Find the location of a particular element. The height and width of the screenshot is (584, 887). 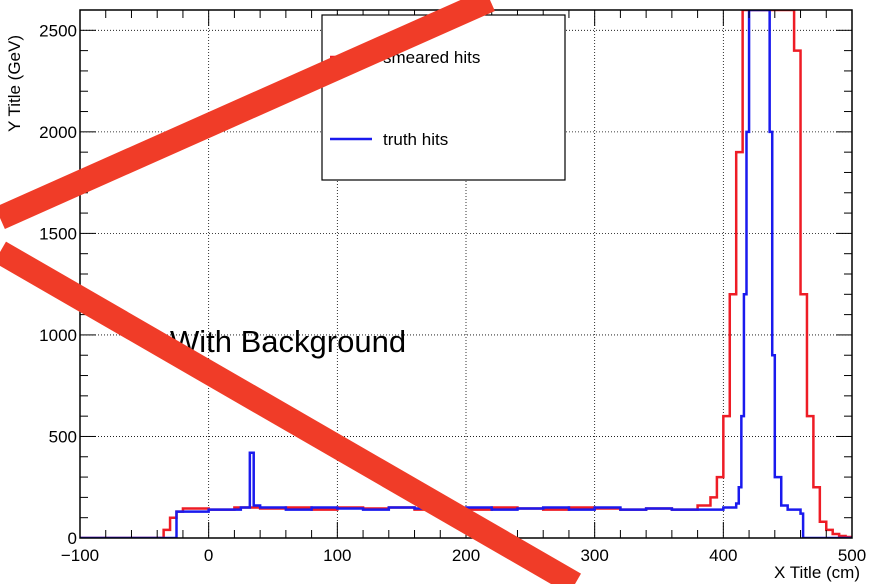

x-tick-label: −100 is located at coordinates (80, 555).